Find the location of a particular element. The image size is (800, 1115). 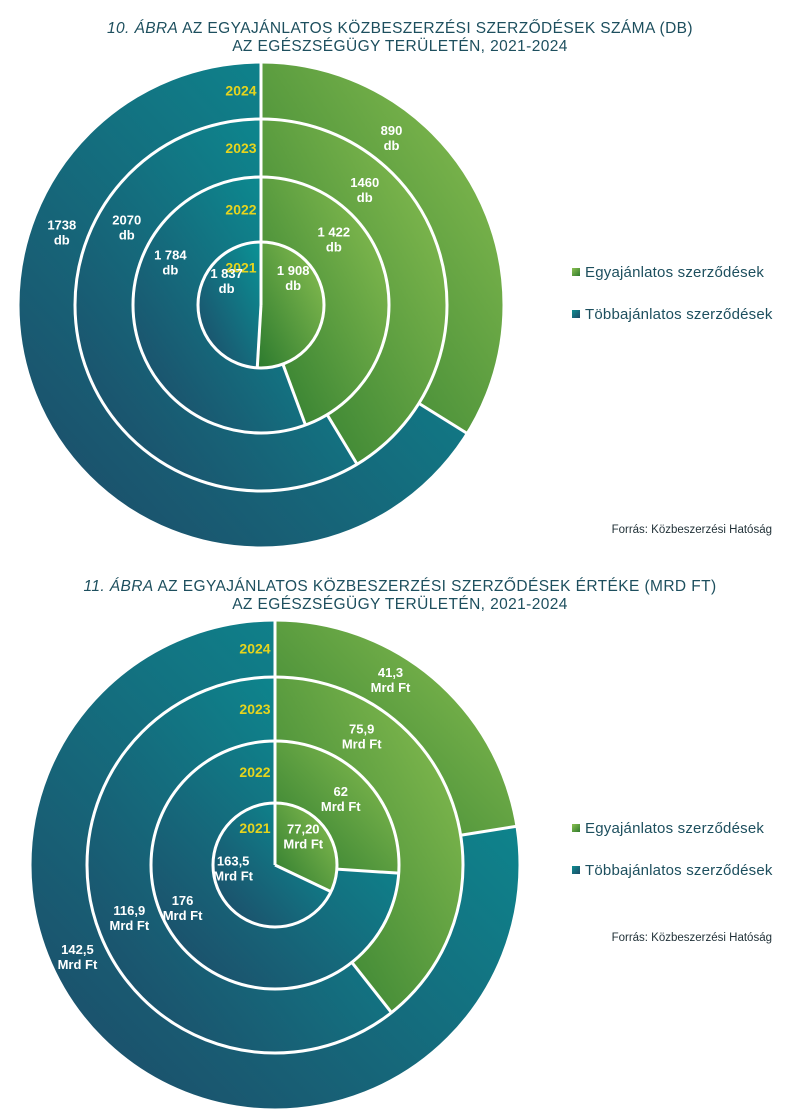

value-label-egyajanlatos-2023: 75,9 Mrd Ft is located at coordinates (362, 736).